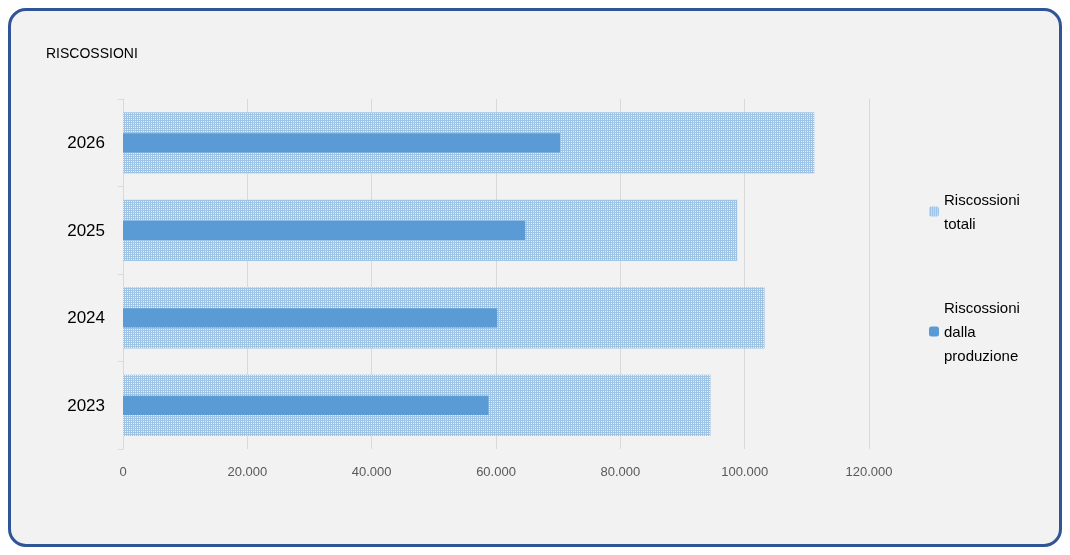 The width and height of the screenshot is (1070, 555). Describe the element at coordinates (869, 471) in the screenshot. I see `x-tick-label: 120.000` at that location.